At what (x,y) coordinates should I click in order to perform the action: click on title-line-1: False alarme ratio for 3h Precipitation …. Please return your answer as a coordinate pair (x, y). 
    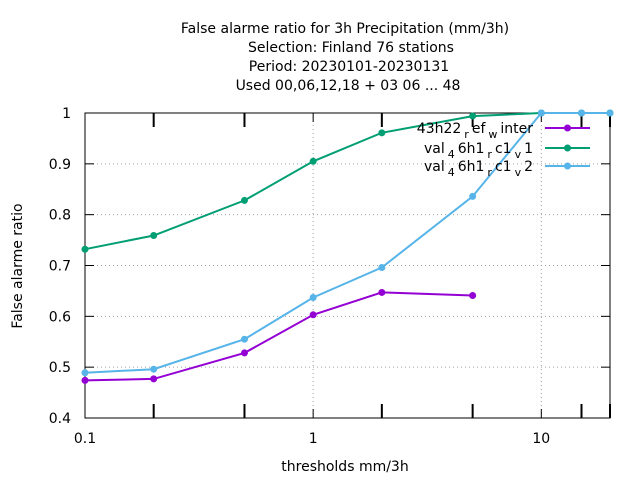
    Looking at the image, I should click on (345, 29).